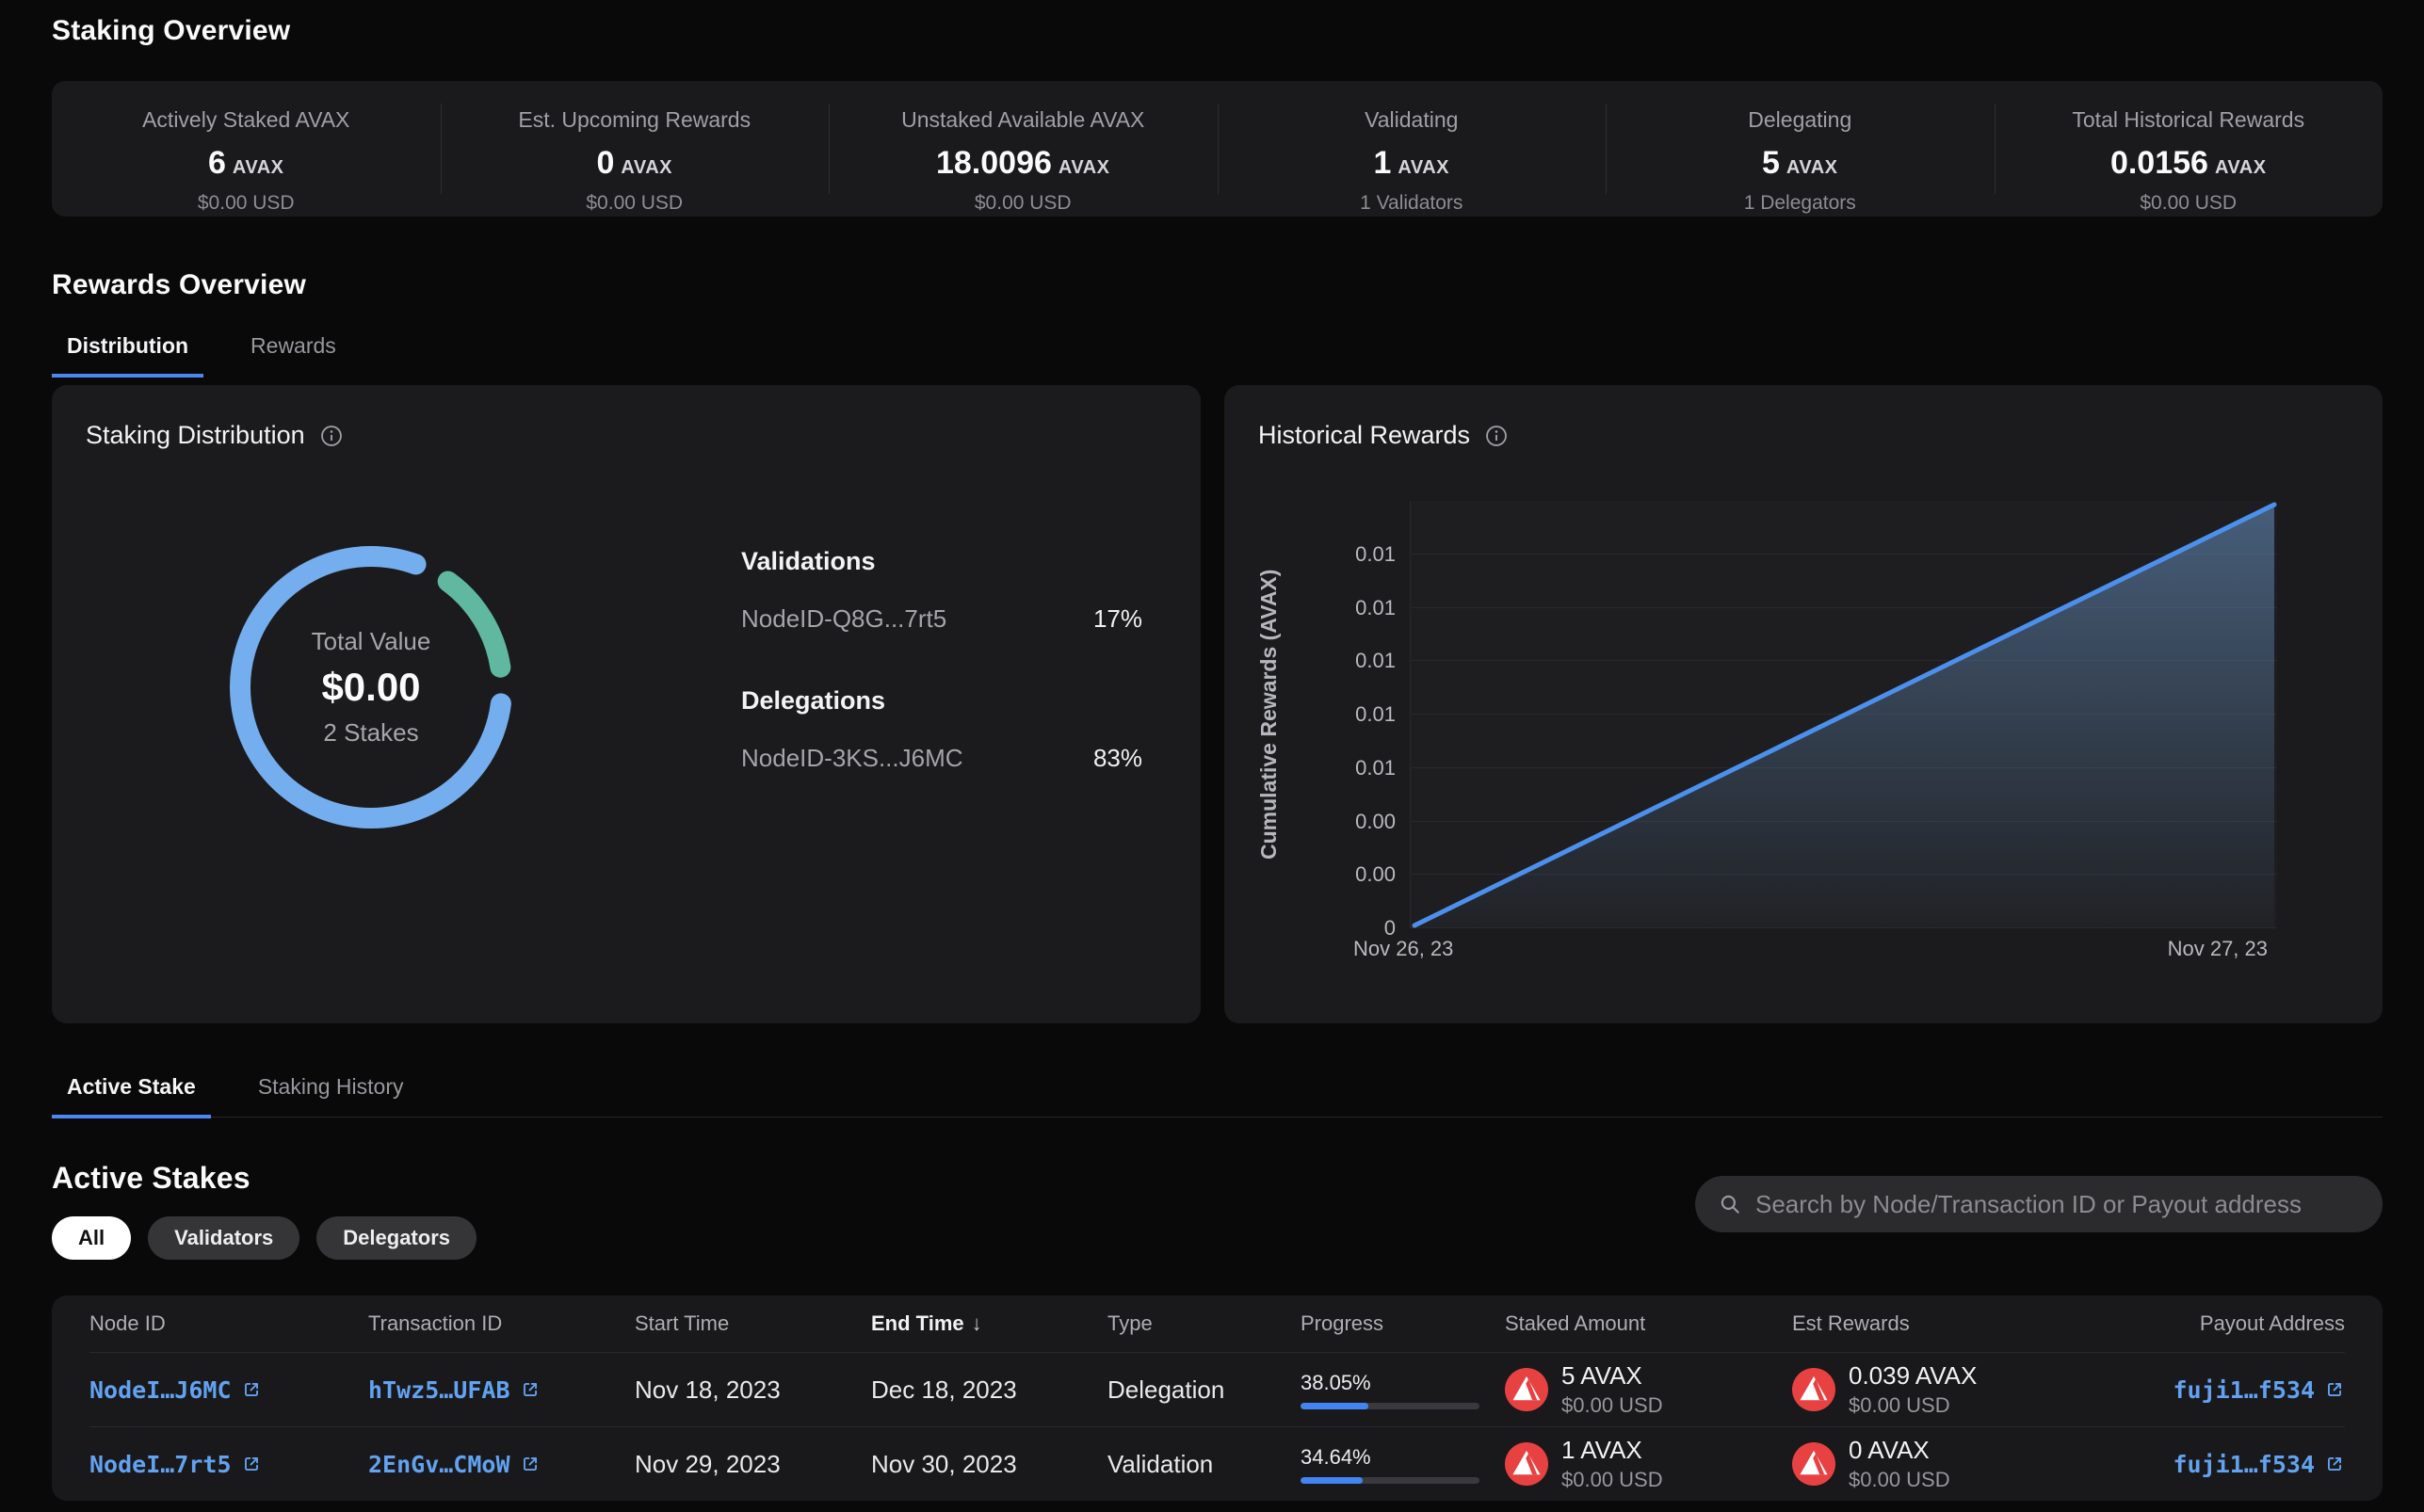 The height and width of the screenshot is (1512, 2424). I want to click on start-time: Nov 29, 2023, so click(708, 1463).